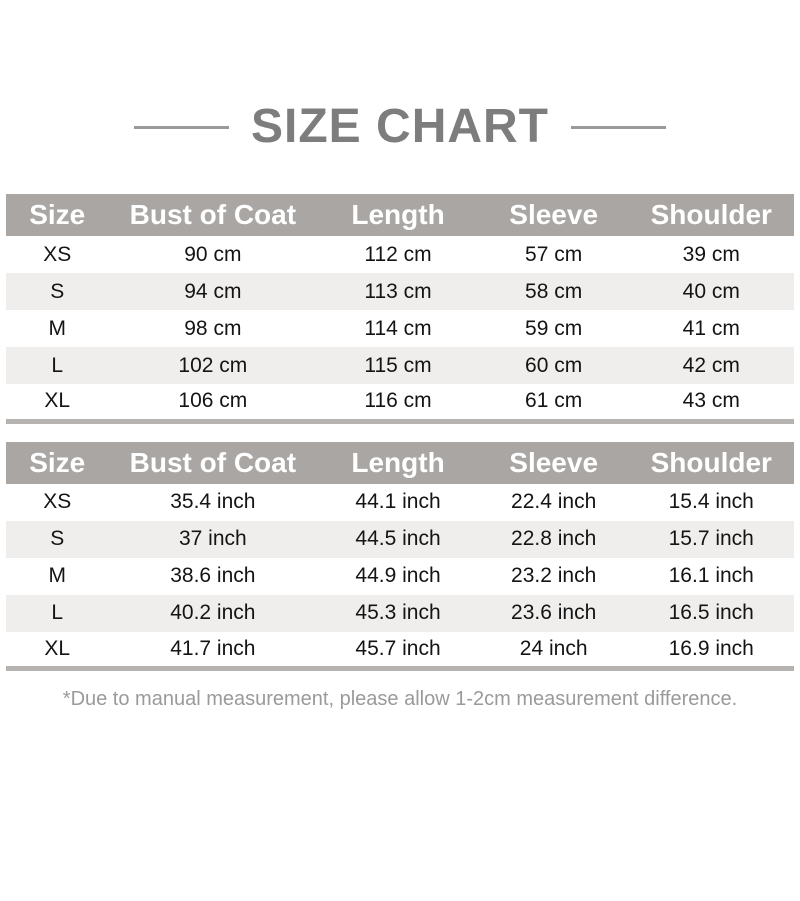  Describe the element at coordinates (711, 291) in the screenshot. I see `measurement-cell: 40 cm` at that location.